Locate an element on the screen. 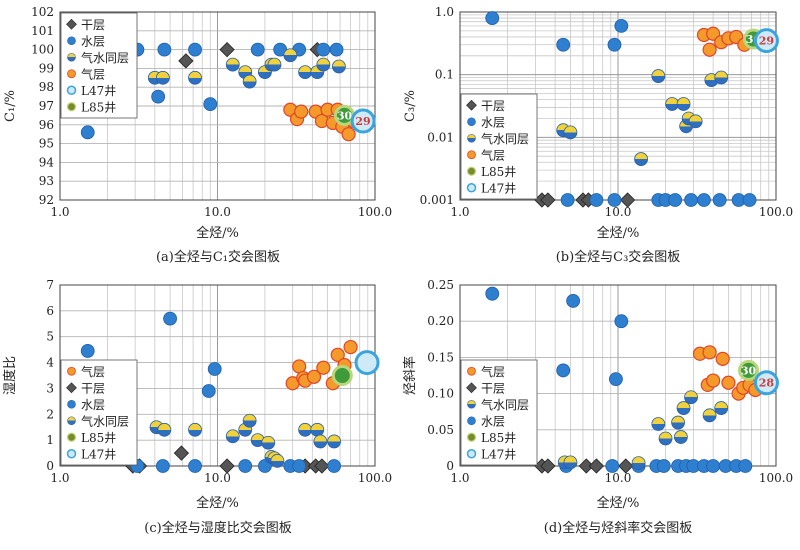  x-axis-label: 全烃/% is located at coordinates (217, 503).